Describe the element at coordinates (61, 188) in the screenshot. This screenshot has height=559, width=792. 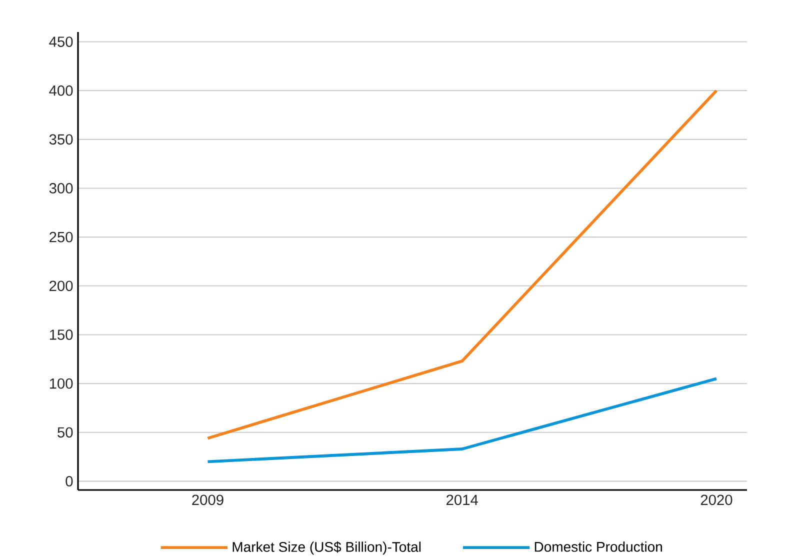
I see `y-tick-label: 300` at that location.